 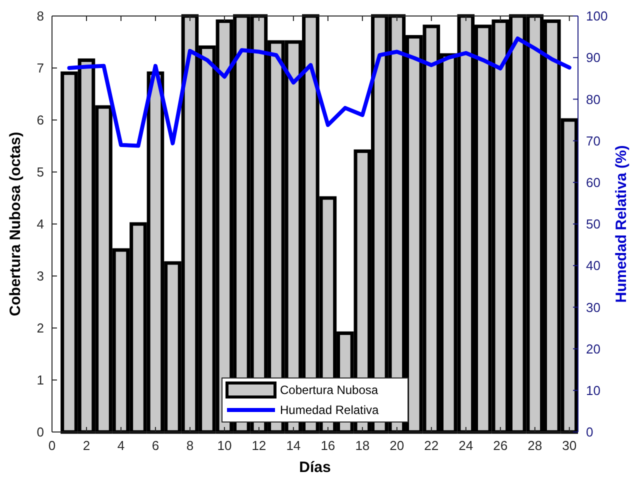 I want to click on y2-tick-label: 70, so click(x=593, y=140).